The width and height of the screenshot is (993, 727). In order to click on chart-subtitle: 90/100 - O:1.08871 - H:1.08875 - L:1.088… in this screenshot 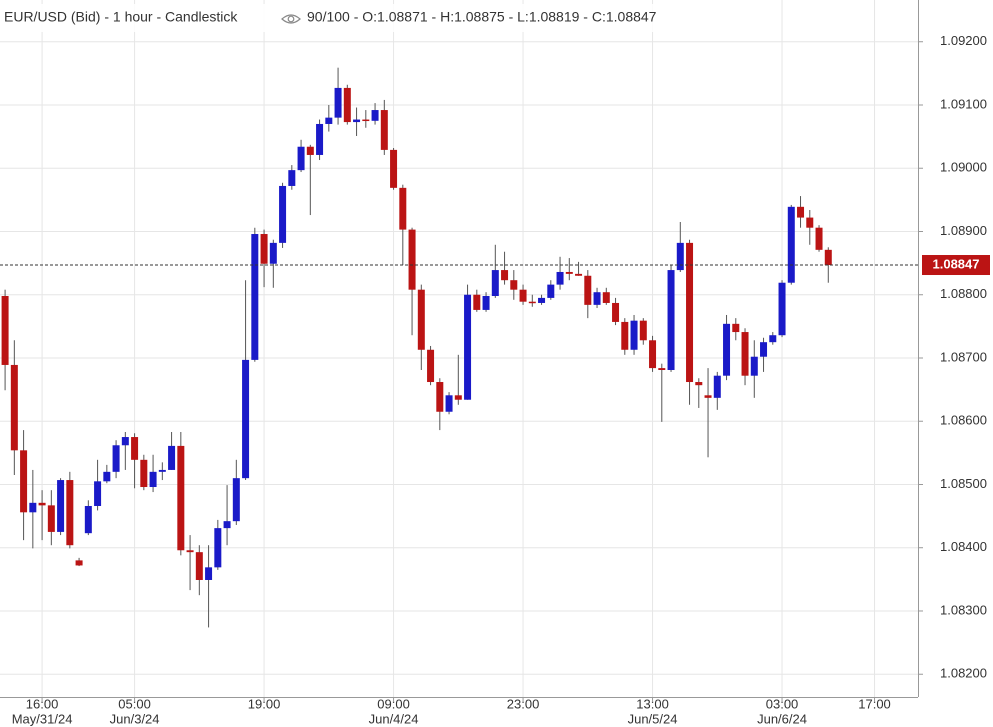, I will do `click(482, 17)`.